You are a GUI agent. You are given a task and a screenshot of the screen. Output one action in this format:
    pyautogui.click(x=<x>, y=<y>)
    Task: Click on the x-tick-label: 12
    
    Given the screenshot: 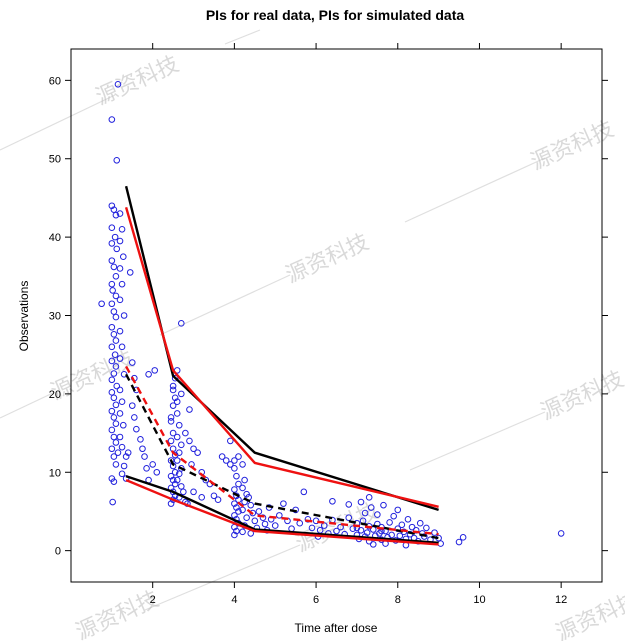 What is the action you would take?
    pyautogui.click(x=561, y=600)
    